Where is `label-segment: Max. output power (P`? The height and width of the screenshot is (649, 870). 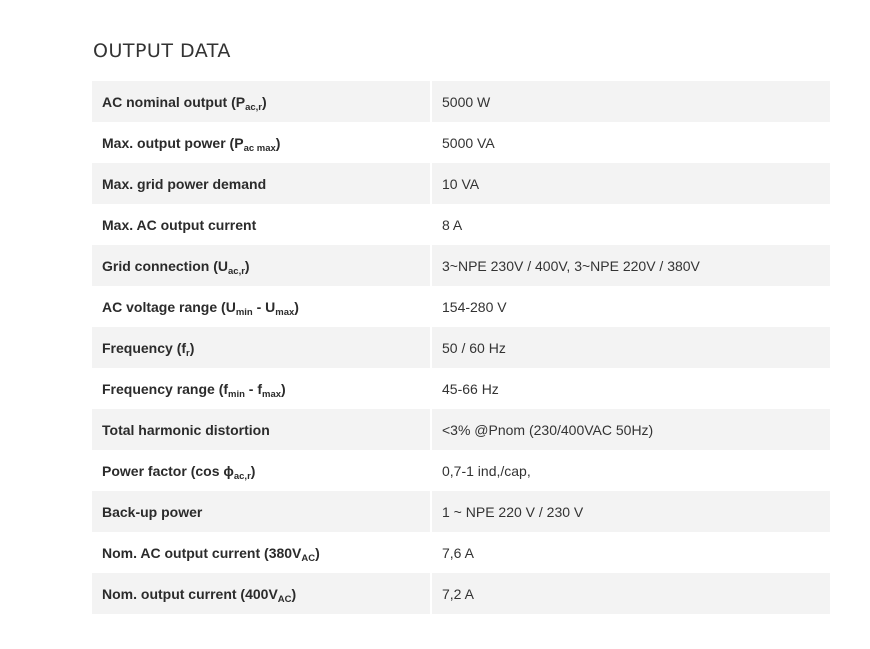
label-segment: Max. output power (P is located at coordinates (173, 142).